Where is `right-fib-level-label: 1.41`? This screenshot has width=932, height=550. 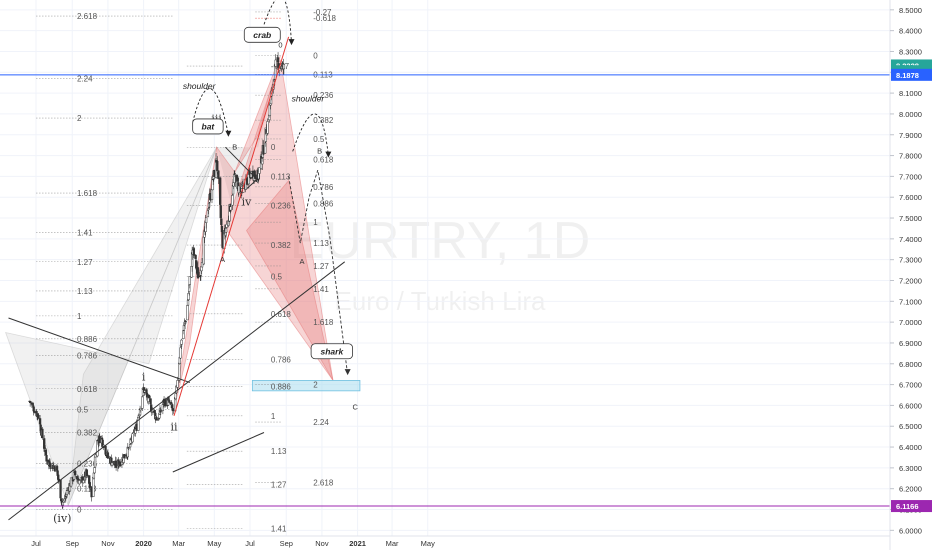 right-fib-level-label: 1.41 is located at coordinates (321, 289).